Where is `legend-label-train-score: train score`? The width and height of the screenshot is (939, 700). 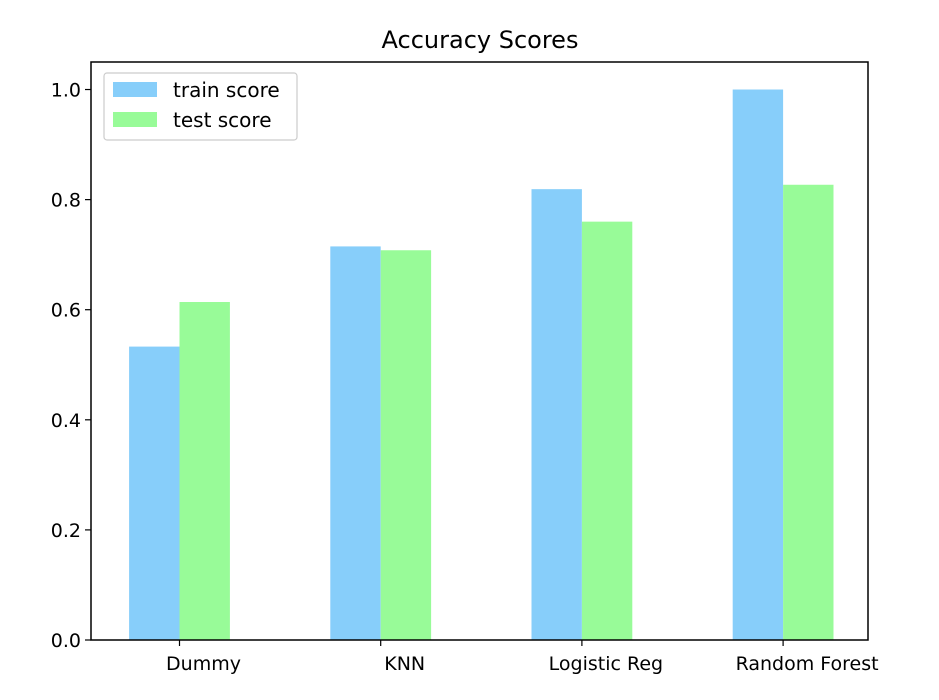 legend-label-train-score: train score is located at coordinates (226, 90).